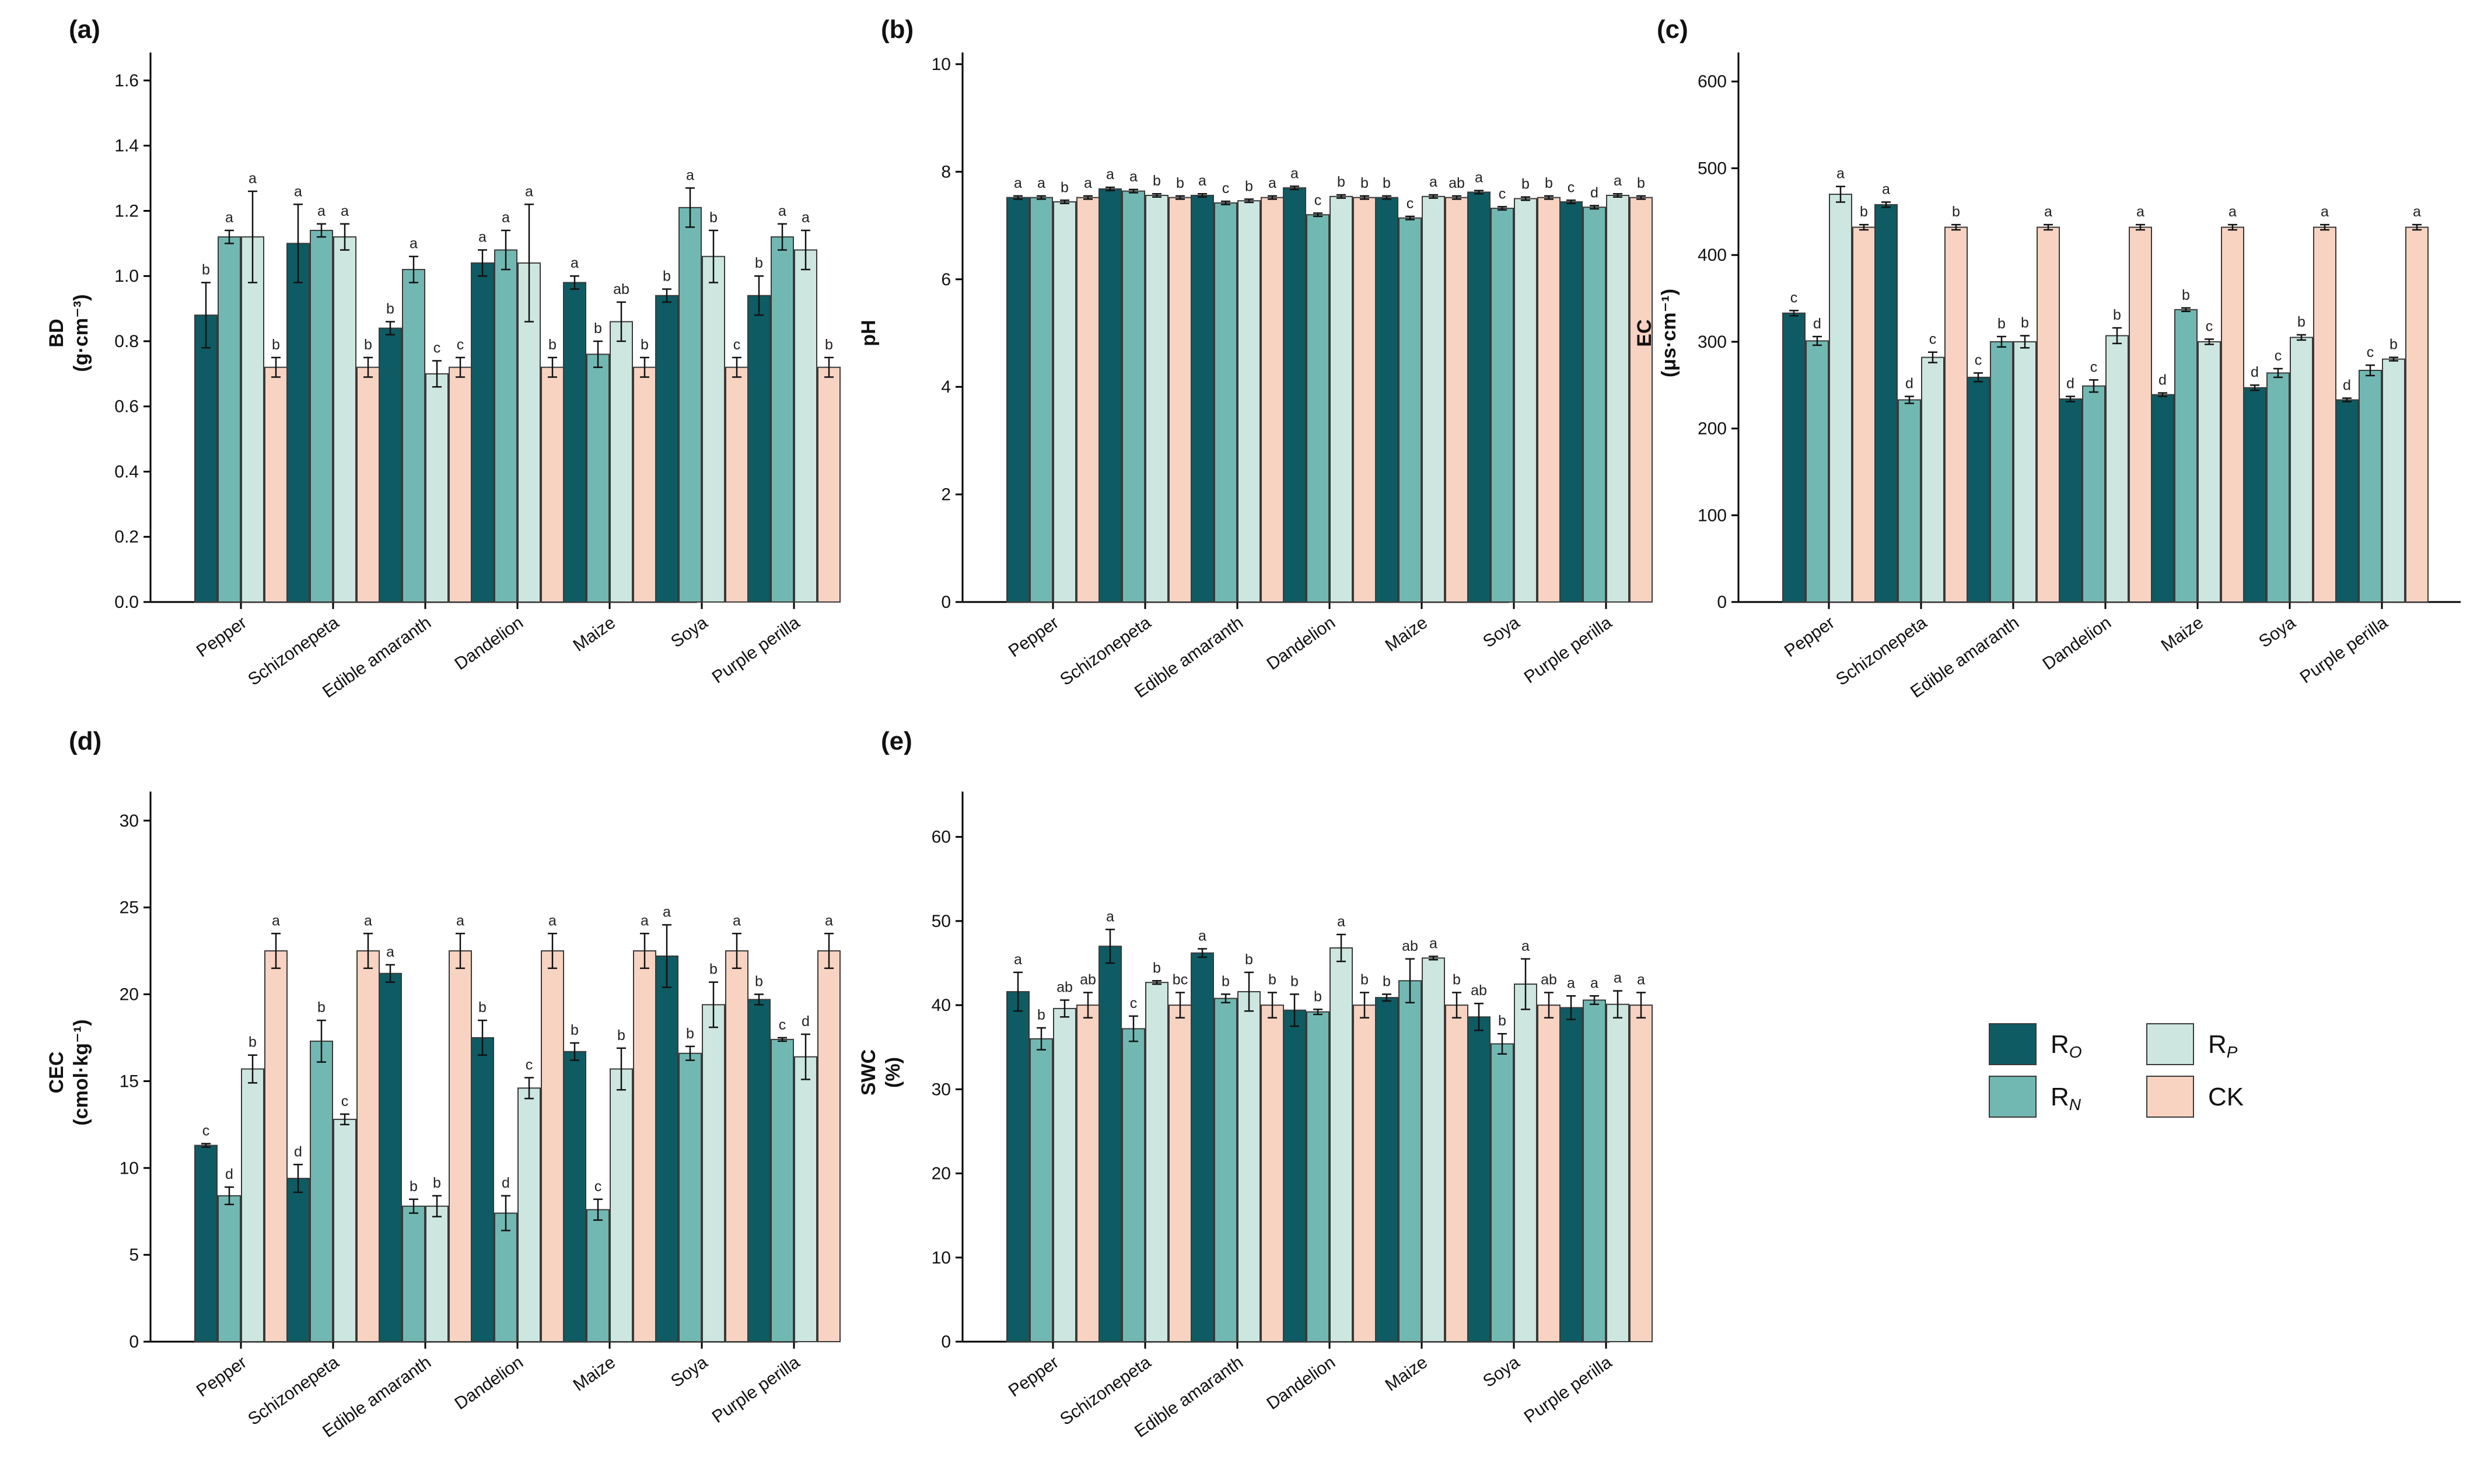 This screenshot has width=2477, height=1484. Describe the element at coordinates (130, 908) in the screenshot. I see `y-tick-label: 25` at that location.